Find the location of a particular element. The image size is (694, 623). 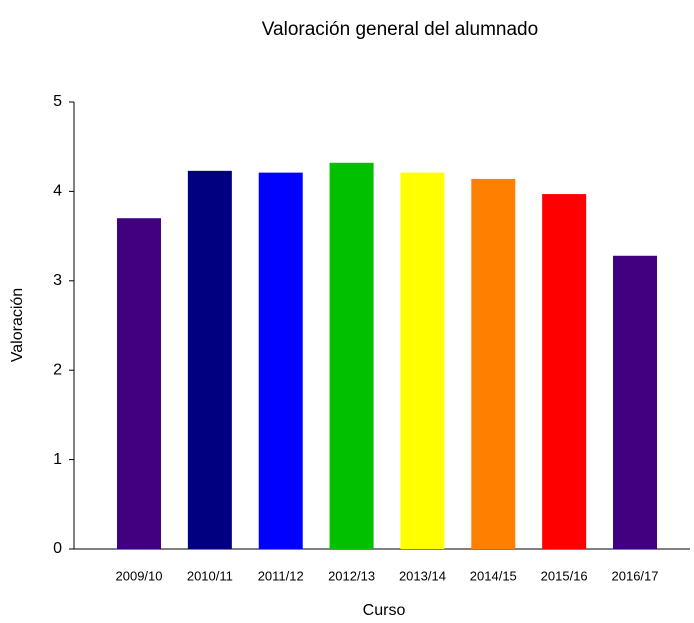

x-tick-label: 2010/11 is located at coordinates (210, 575).